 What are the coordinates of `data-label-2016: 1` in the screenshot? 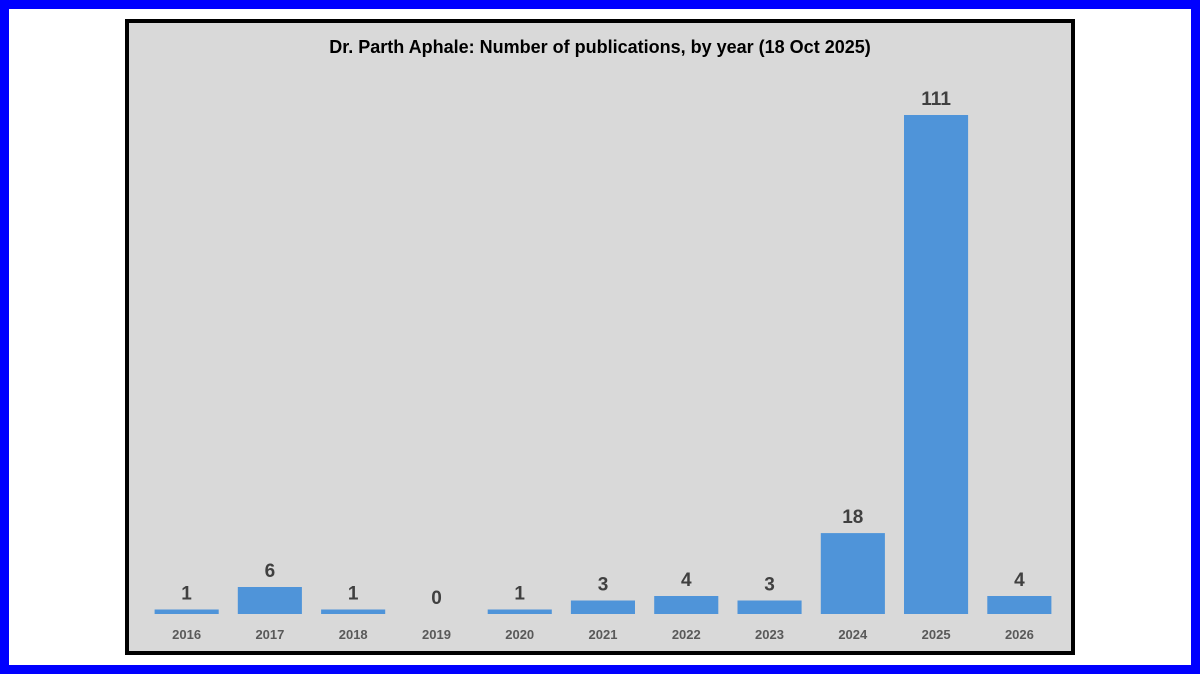 It's located at (186, 594).